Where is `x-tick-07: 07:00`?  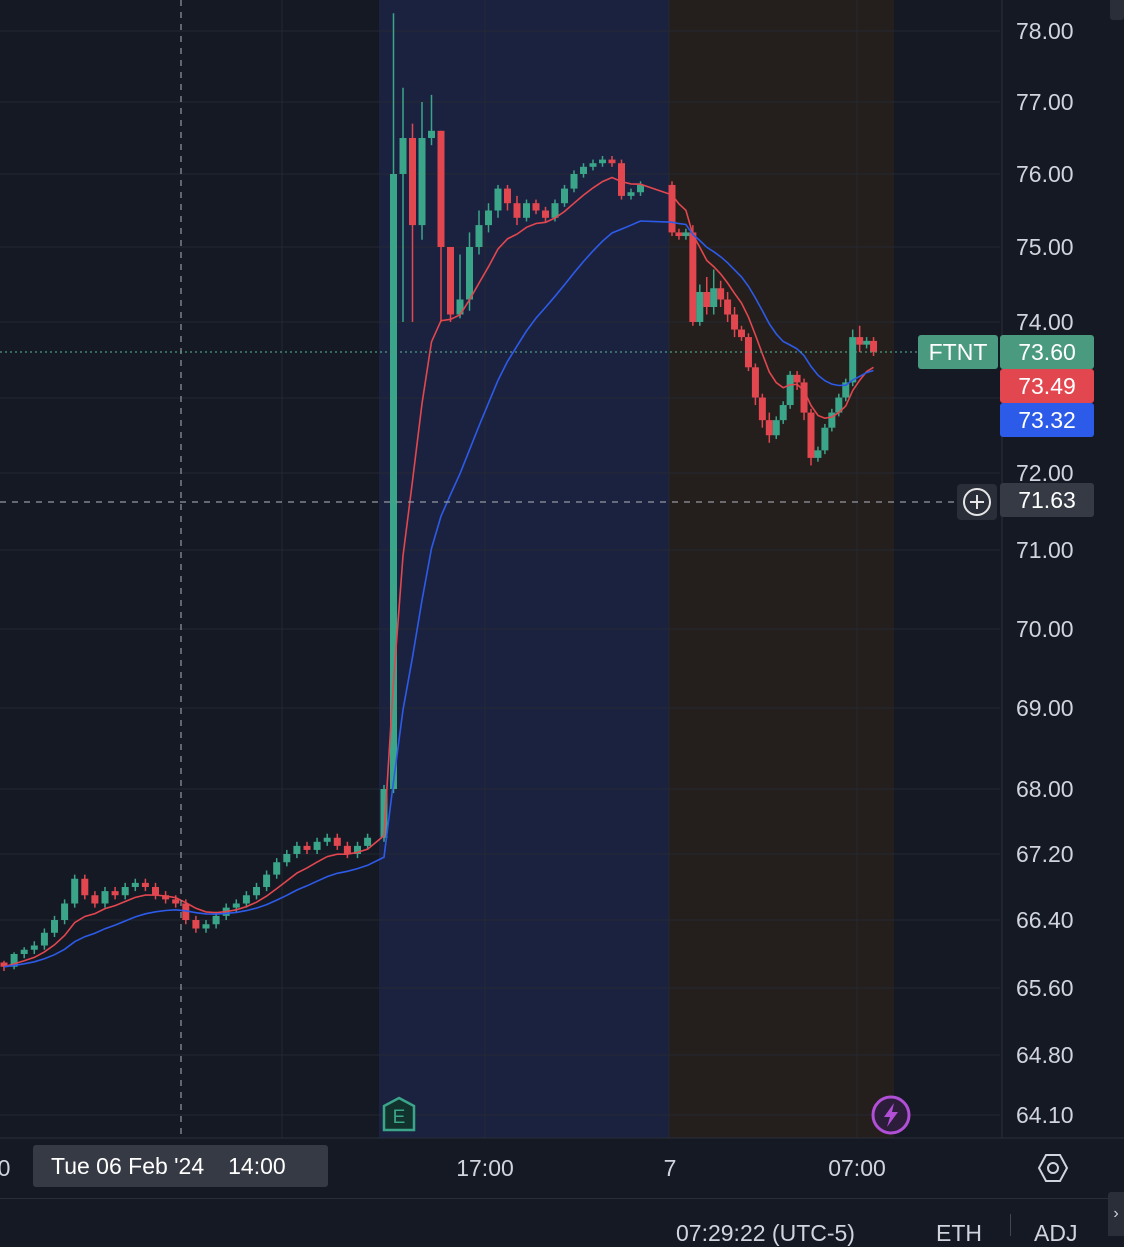
x-tick-07: 07:00 is located at coordinates (857, 1168).